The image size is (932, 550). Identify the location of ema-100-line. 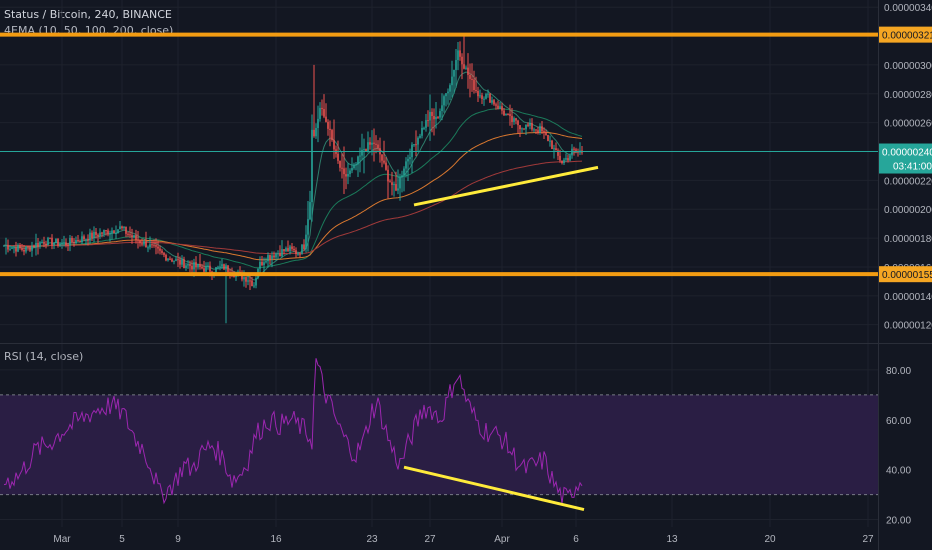
(293, 196).